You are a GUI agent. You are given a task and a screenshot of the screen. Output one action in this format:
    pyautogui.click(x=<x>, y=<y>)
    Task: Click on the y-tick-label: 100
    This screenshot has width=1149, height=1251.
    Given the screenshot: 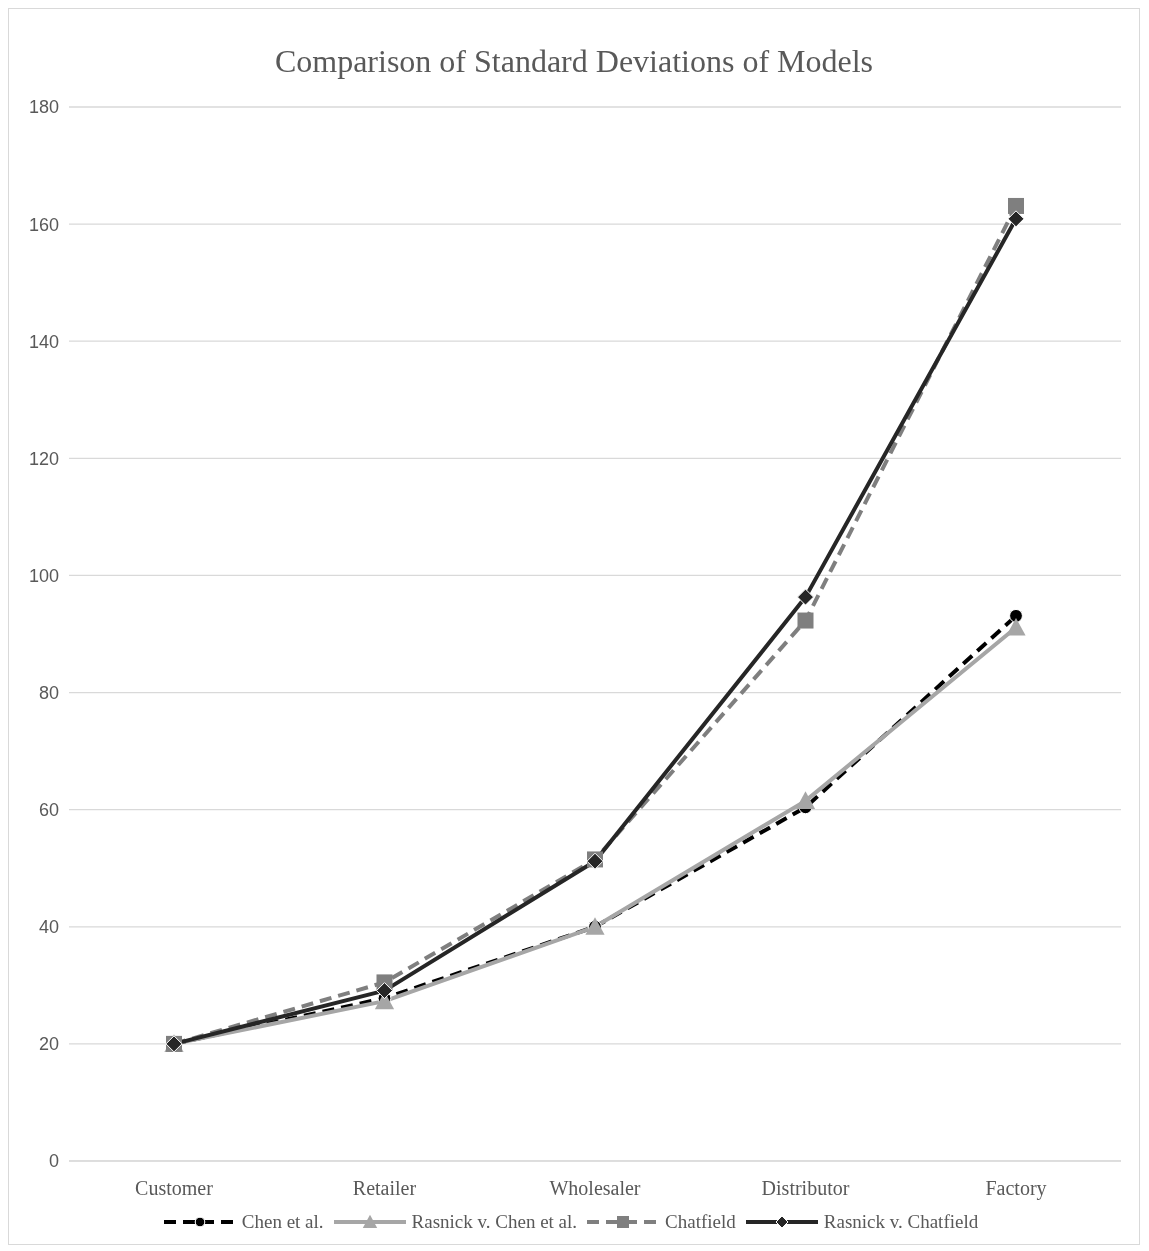 What is the action you would take?
    pyautogui.click(x=43, y=575)
    